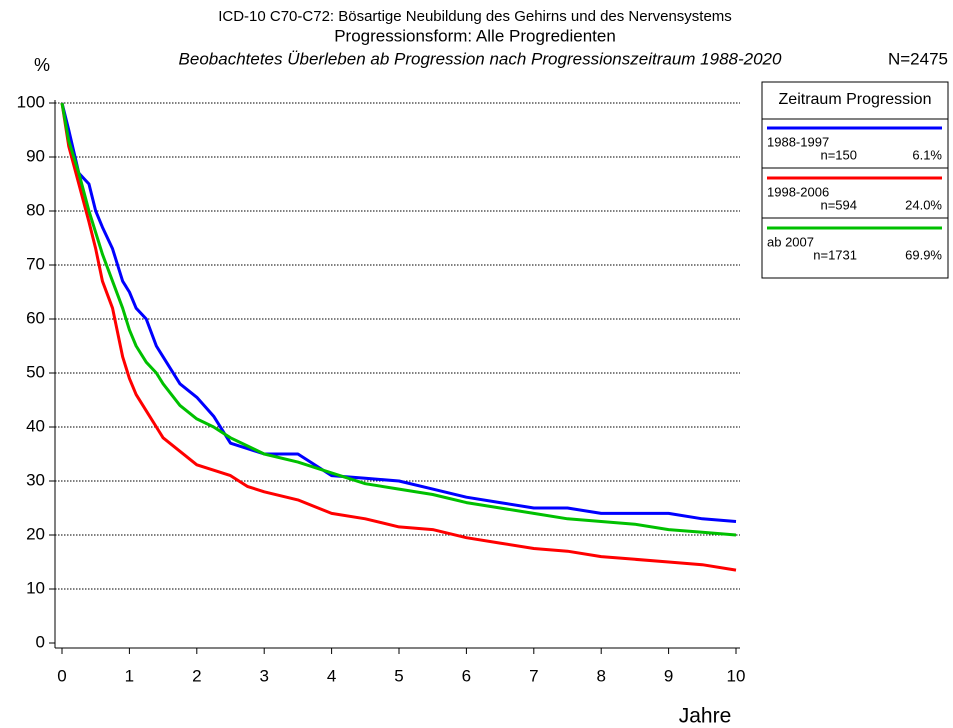 The image size is (953, 728). Describe the element at coordinates (736, 675) in the screenshot. I see `x-tick-label: 10` at that location.